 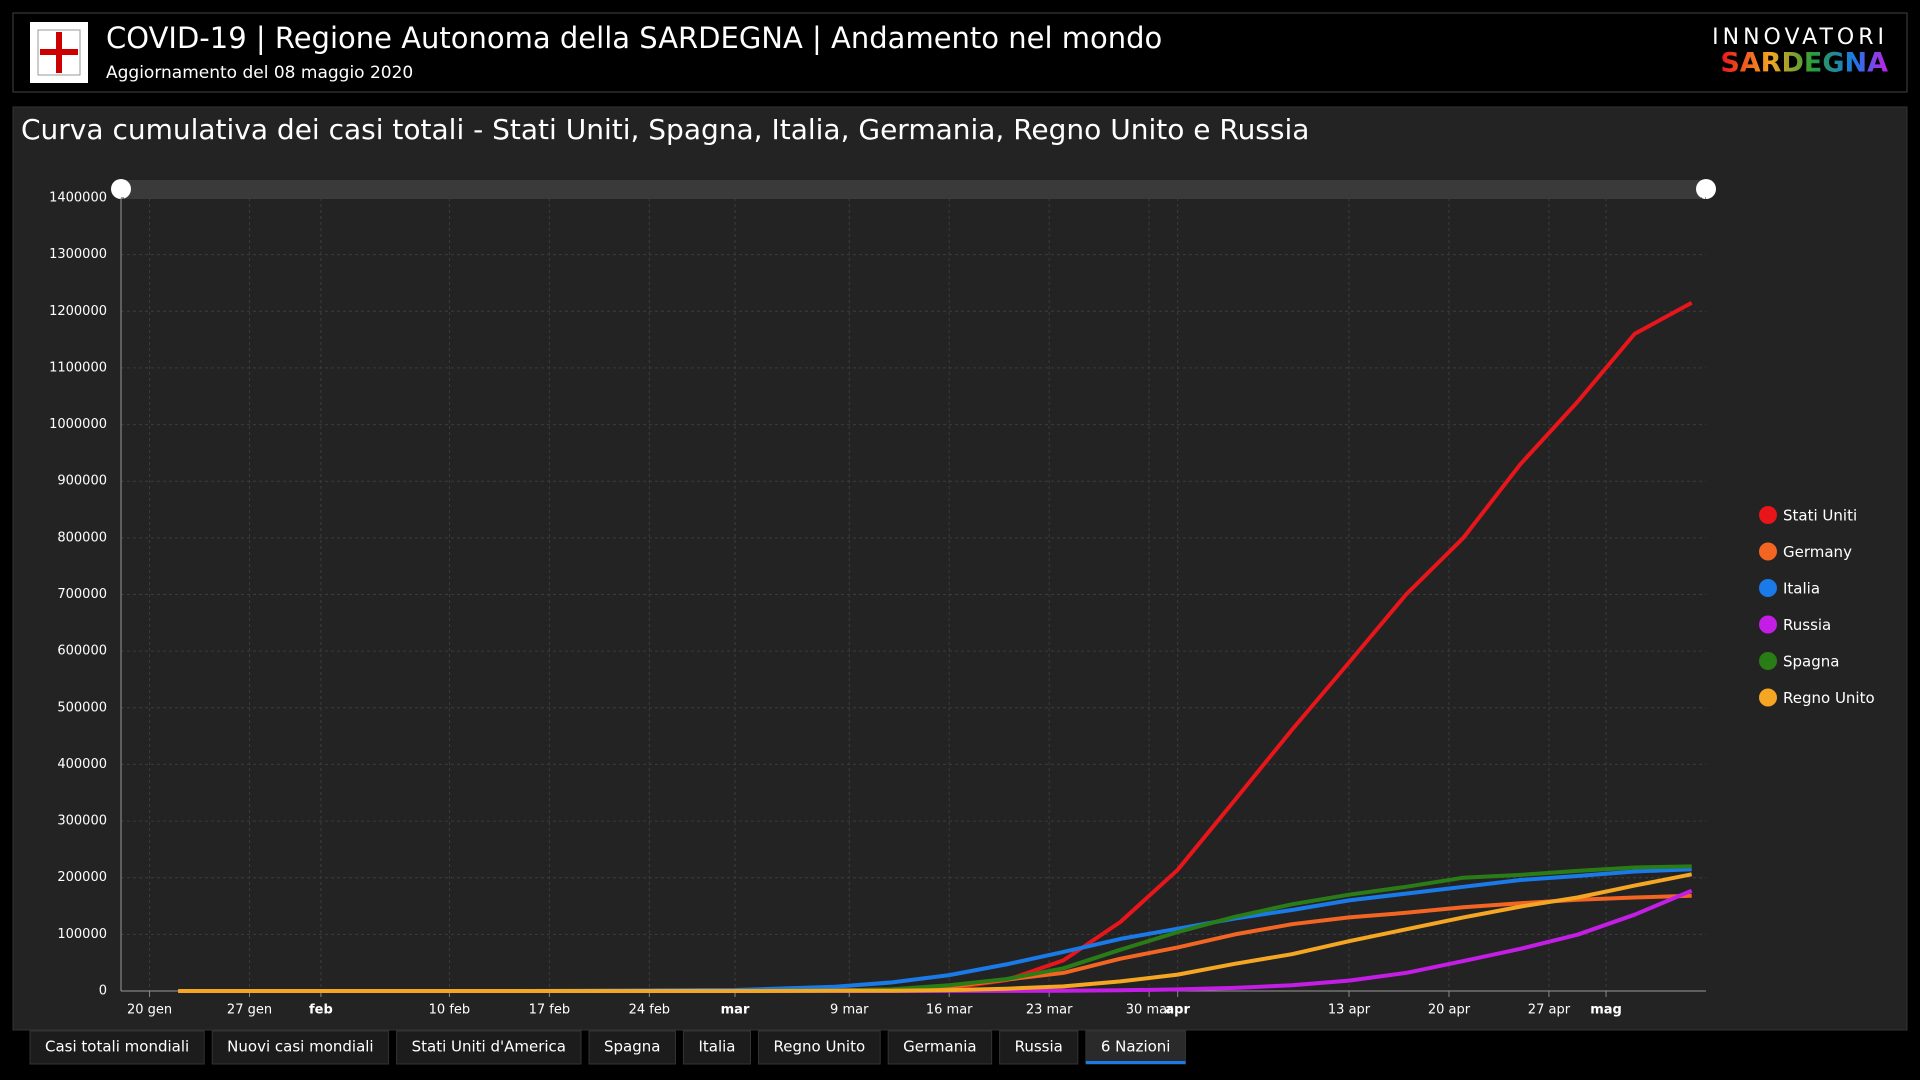 What do you see at coordinates (1800, 37) in the screenshot?
I see `logo-top: INNOVATORI` at bounding box center [1800, 37].